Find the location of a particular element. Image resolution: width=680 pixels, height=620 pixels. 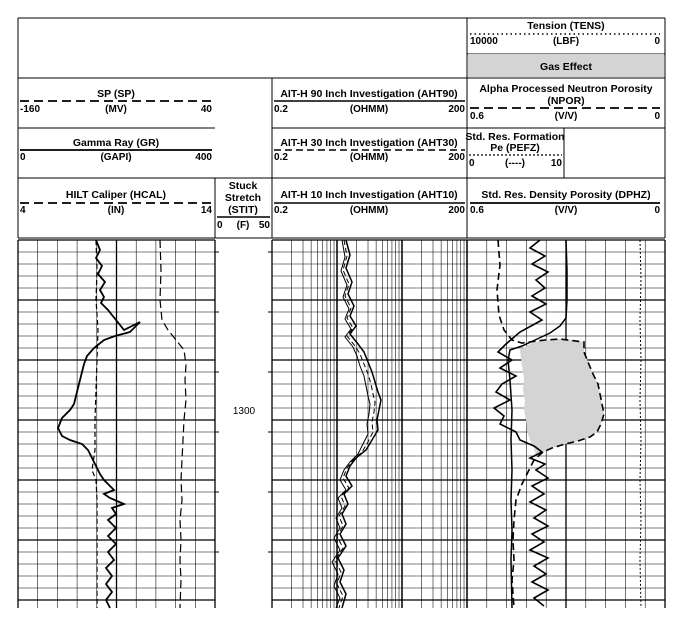

hcal-scale-right: 14 is located at coordinates (207, 210).